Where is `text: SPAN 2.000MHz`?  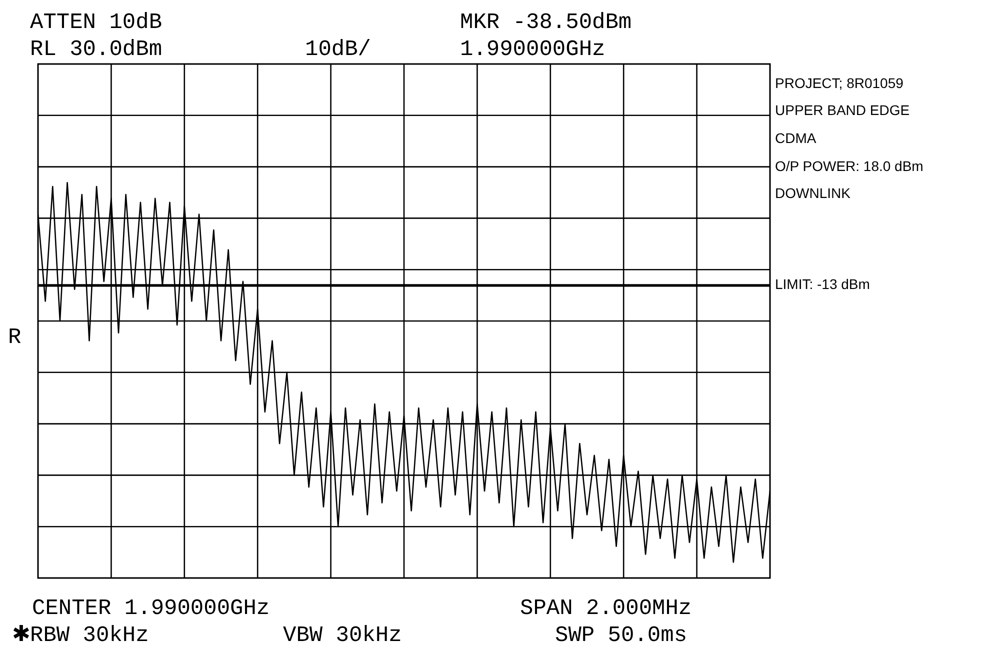 text: SPAN 2.000MHz is located at coordinates (606, 608).